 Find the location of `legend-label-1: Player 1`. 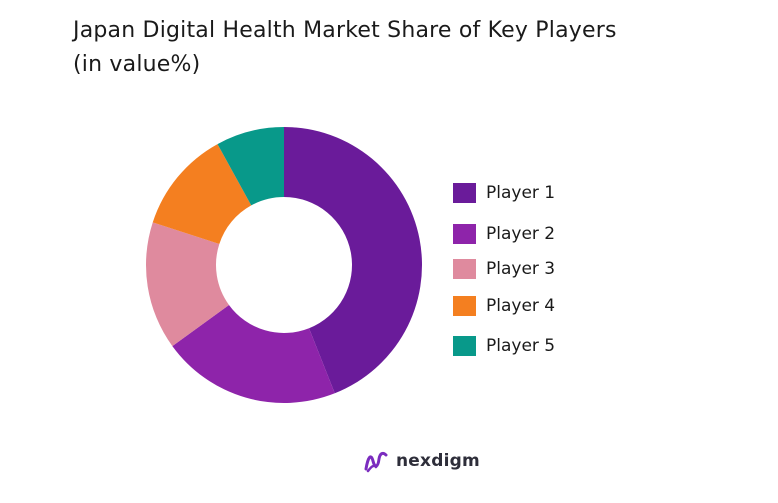

legend-label-1: Player 1 is located at coordinates (521, 193).